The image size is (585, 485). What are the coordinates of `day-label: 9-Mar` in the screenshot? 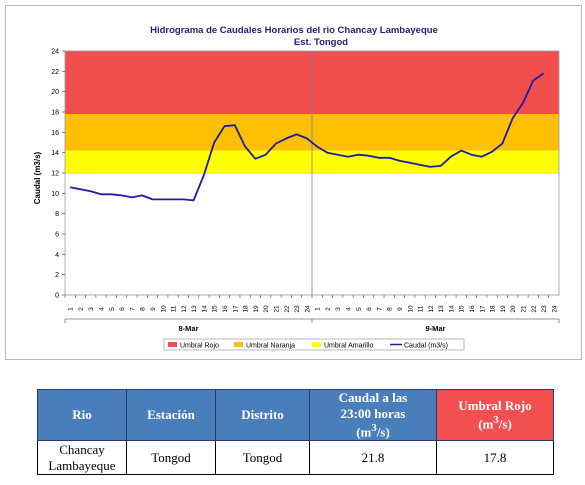 It's located at (435, 328).